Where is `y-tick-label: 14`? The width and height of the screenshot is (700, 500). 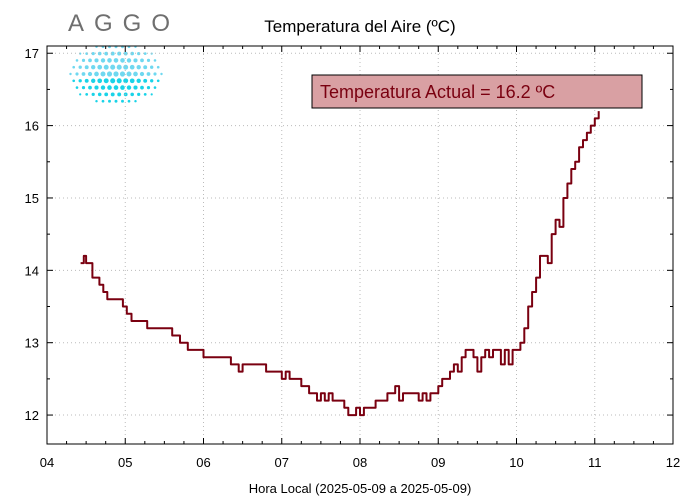 y-tick-label: 14 is located at coordinates (32, 270).